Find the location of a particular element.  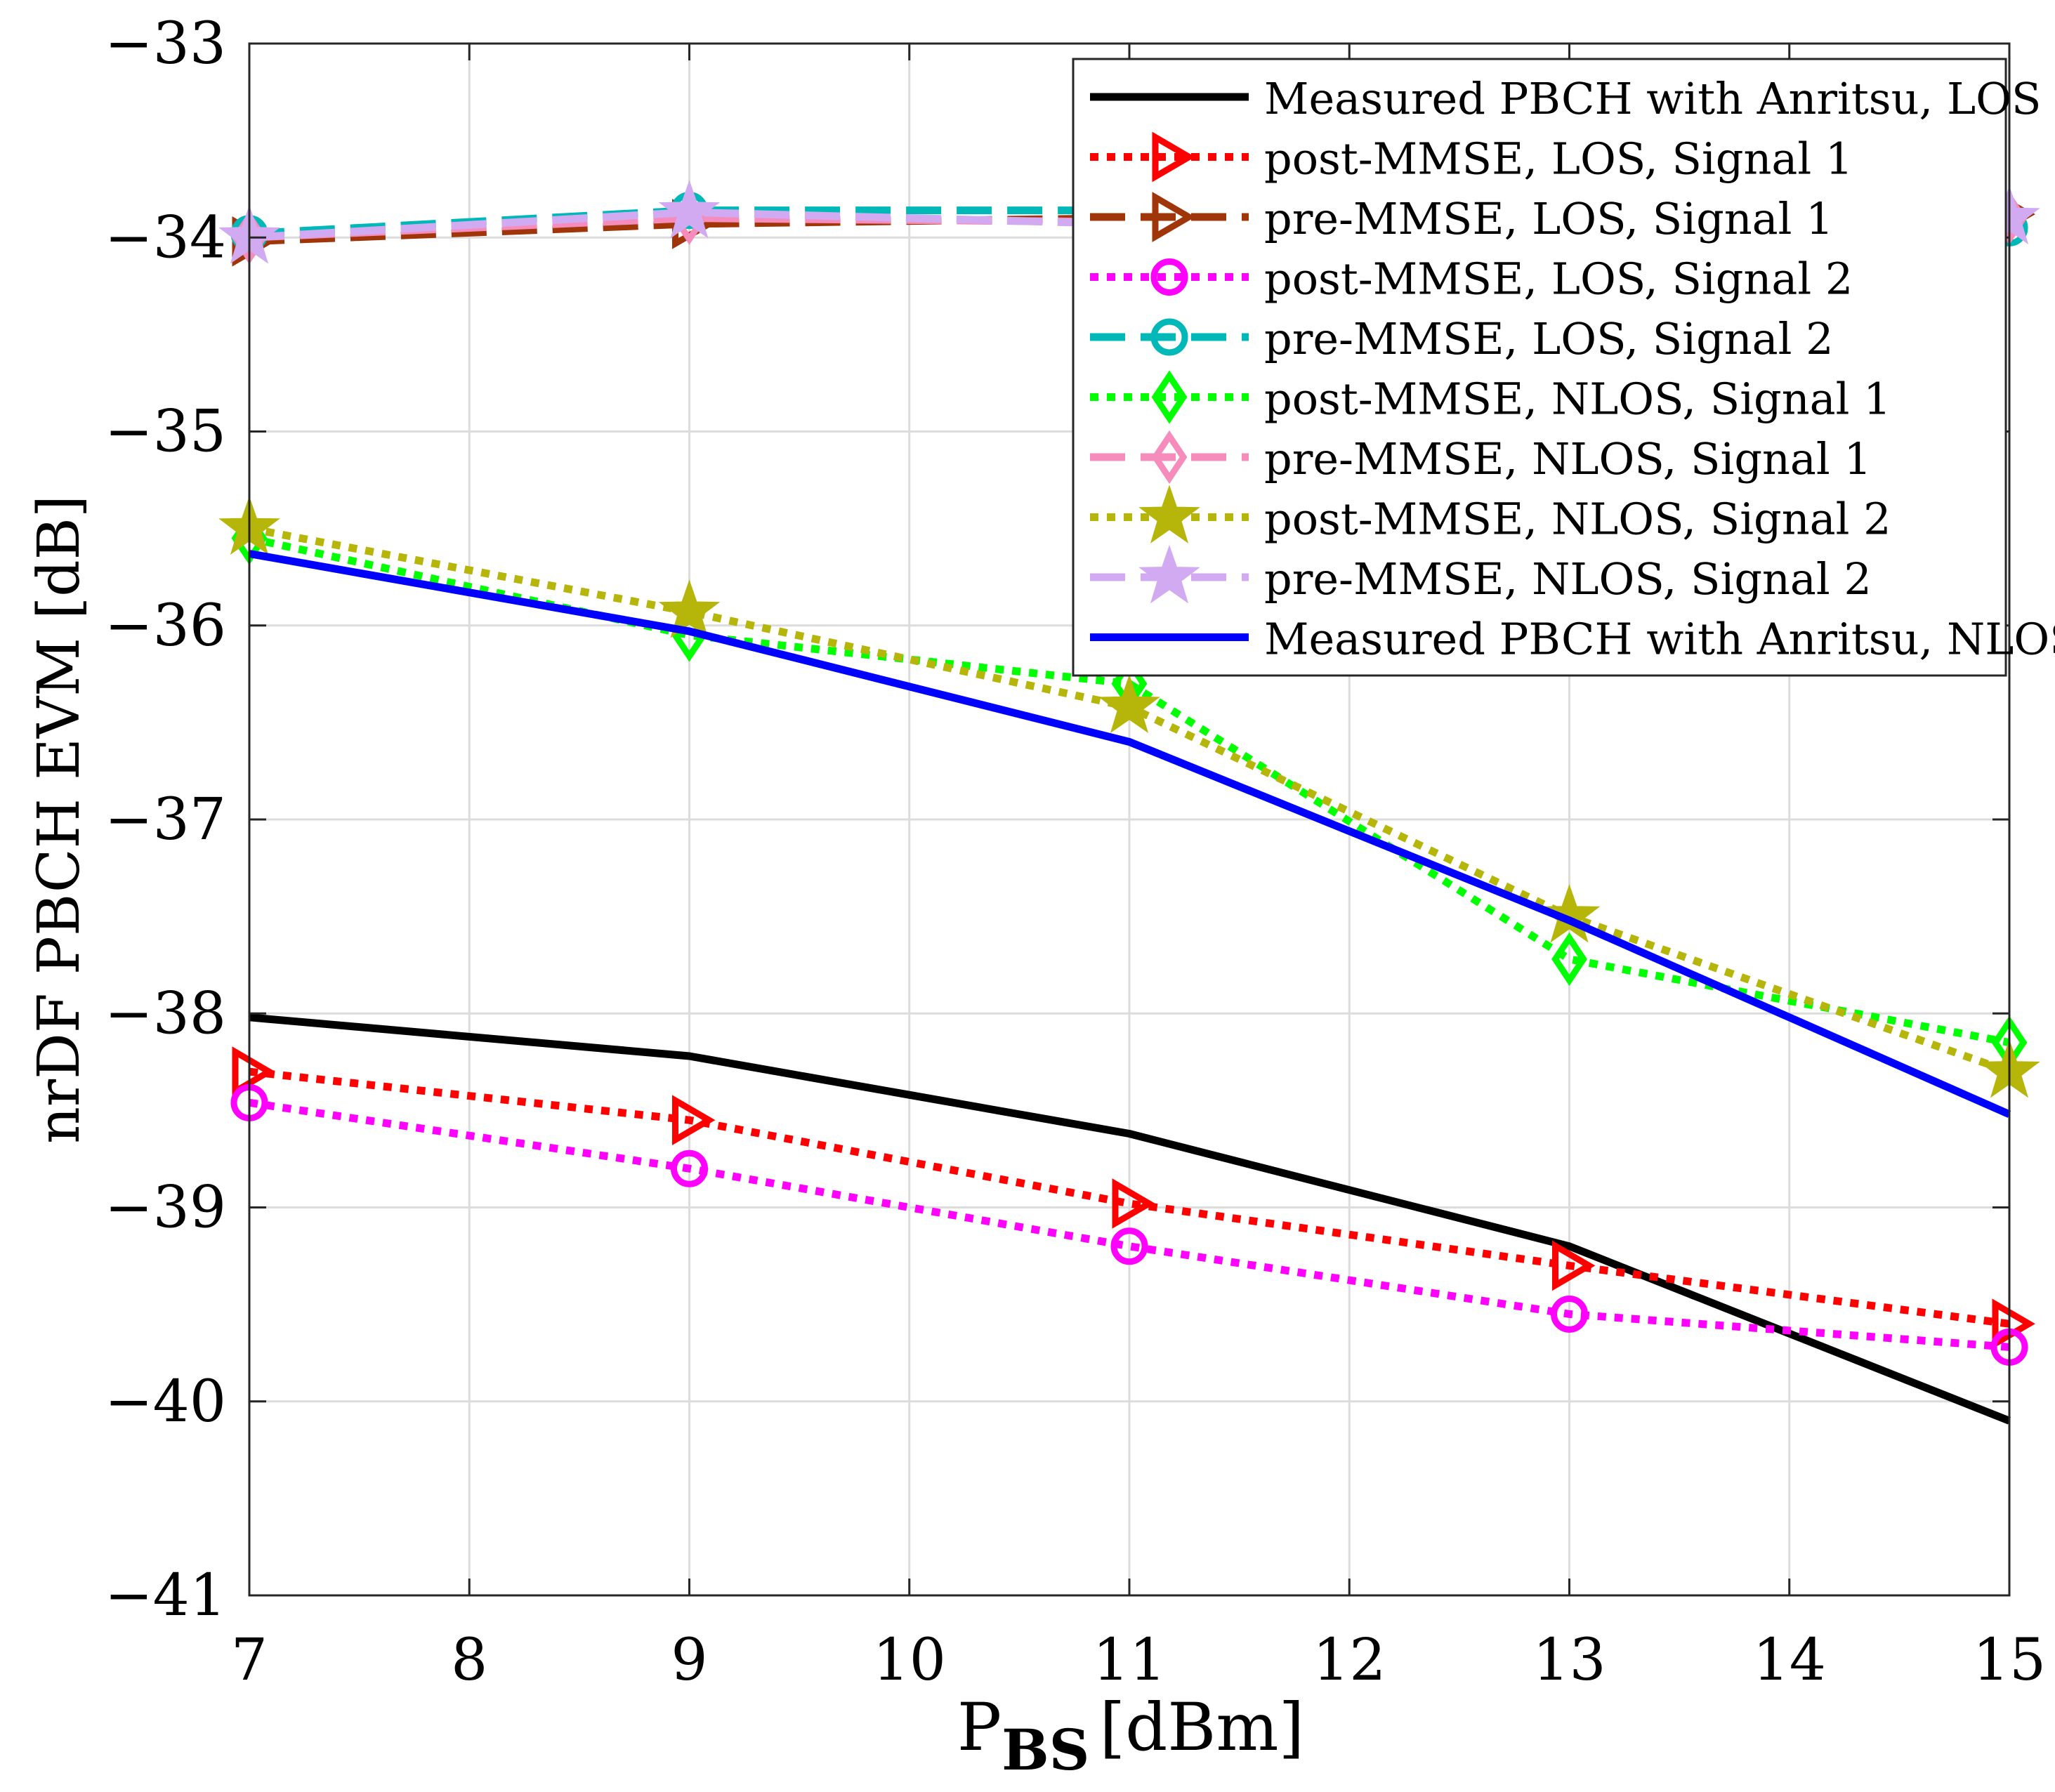

x-tick-label: 9 is located at coordinates (689, 1660).